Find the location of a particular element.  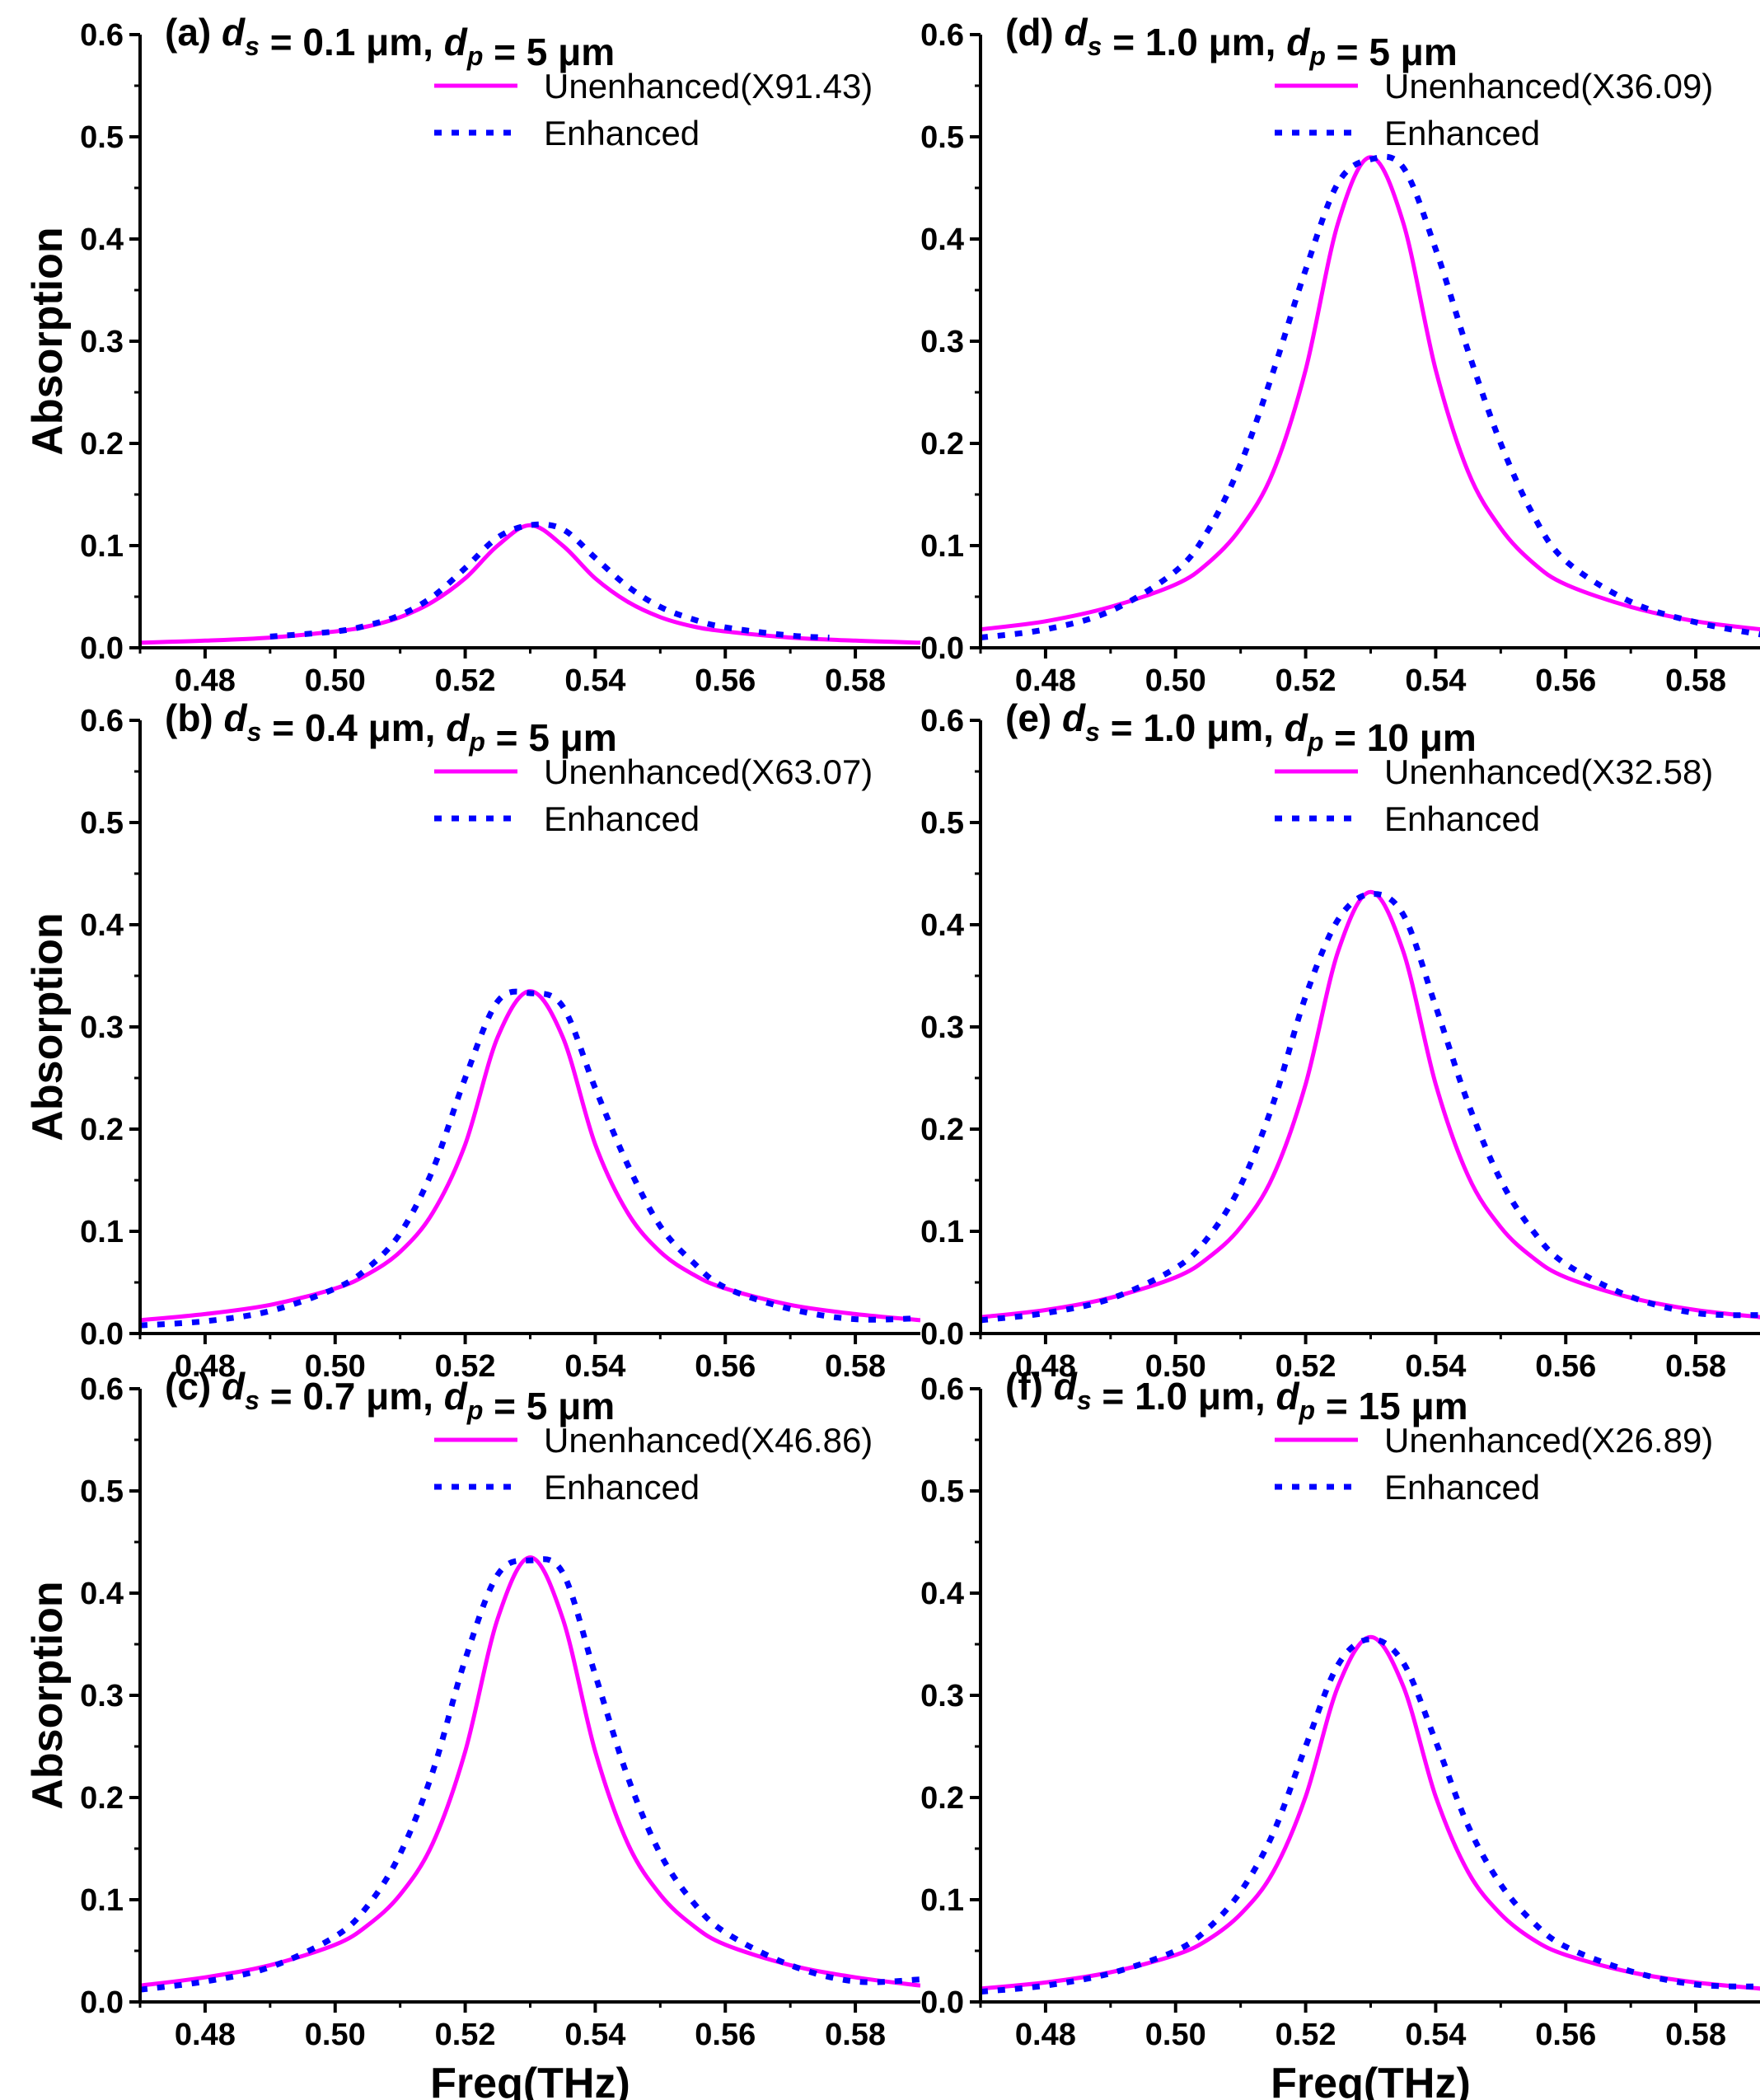

panel-title-ds-value: 0.7 μm is located at coordinates (362, 1396).